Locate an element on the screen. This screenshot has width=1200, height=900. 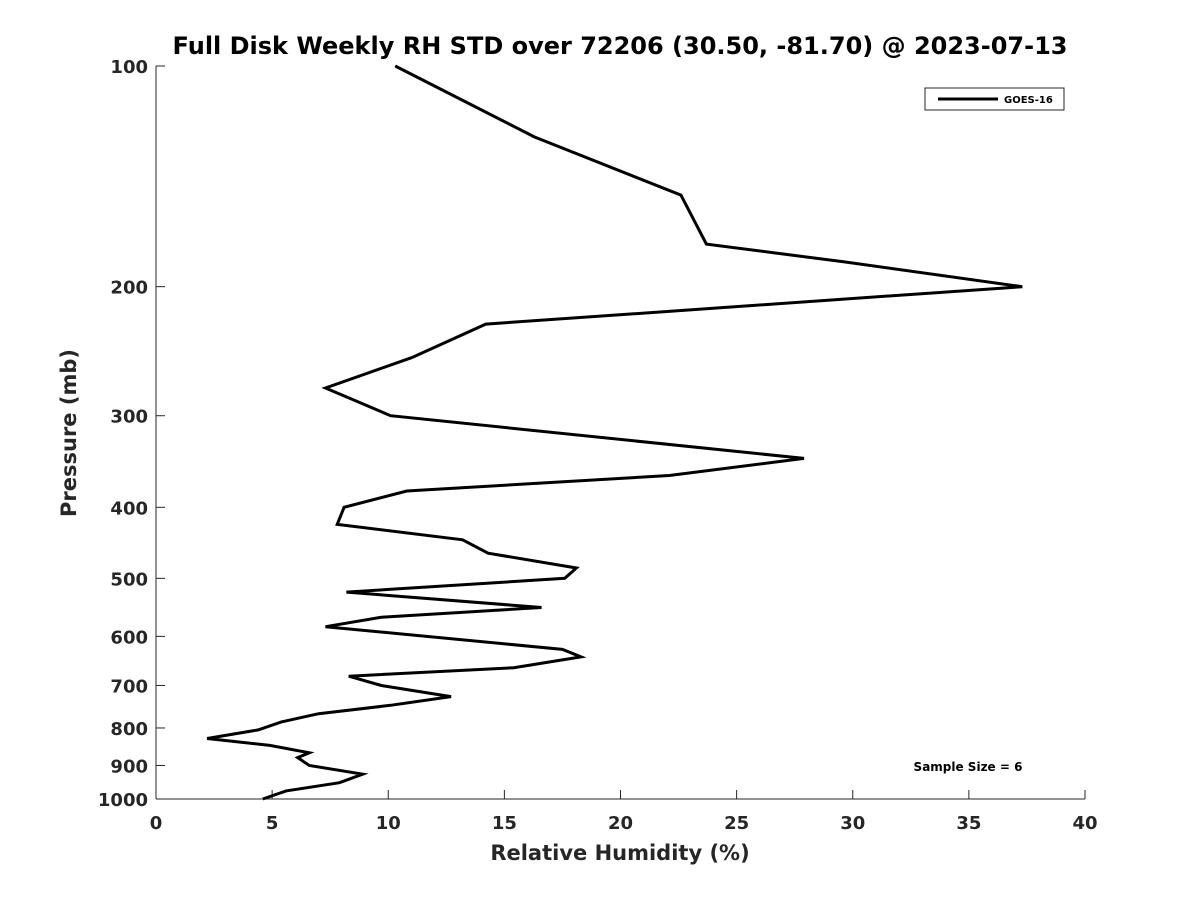
y-tick-label: 500 is located at coordinates (129, 579).